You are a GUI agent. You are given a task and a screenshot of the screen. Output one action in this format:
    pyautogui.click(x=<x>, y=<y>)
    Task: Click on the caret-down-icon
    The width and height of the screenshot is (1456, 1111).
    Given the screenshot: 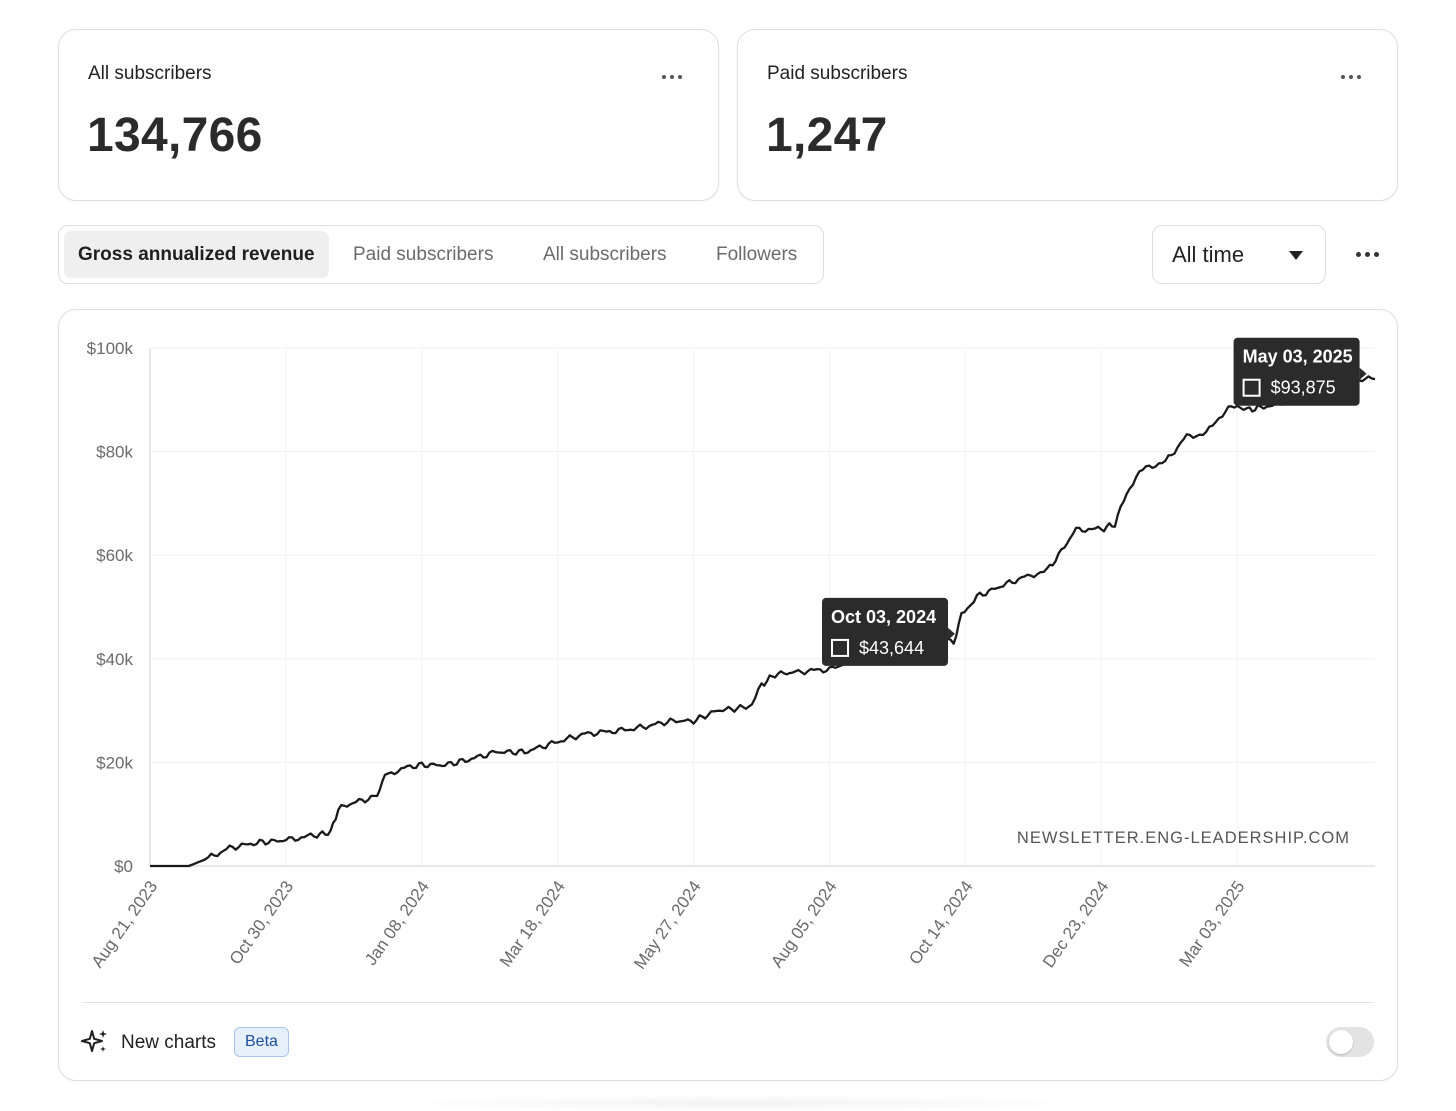 What is the action you would take?
    pyautogui.click(x=1296, y=255)
    